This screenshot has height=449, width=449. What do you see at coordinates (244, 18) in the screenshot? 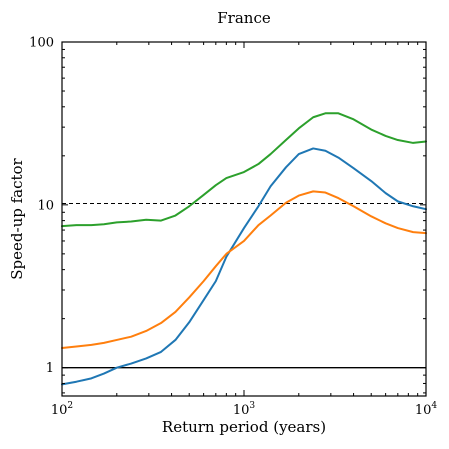
I see `chart-title: France` at bounding box center [244, 18].